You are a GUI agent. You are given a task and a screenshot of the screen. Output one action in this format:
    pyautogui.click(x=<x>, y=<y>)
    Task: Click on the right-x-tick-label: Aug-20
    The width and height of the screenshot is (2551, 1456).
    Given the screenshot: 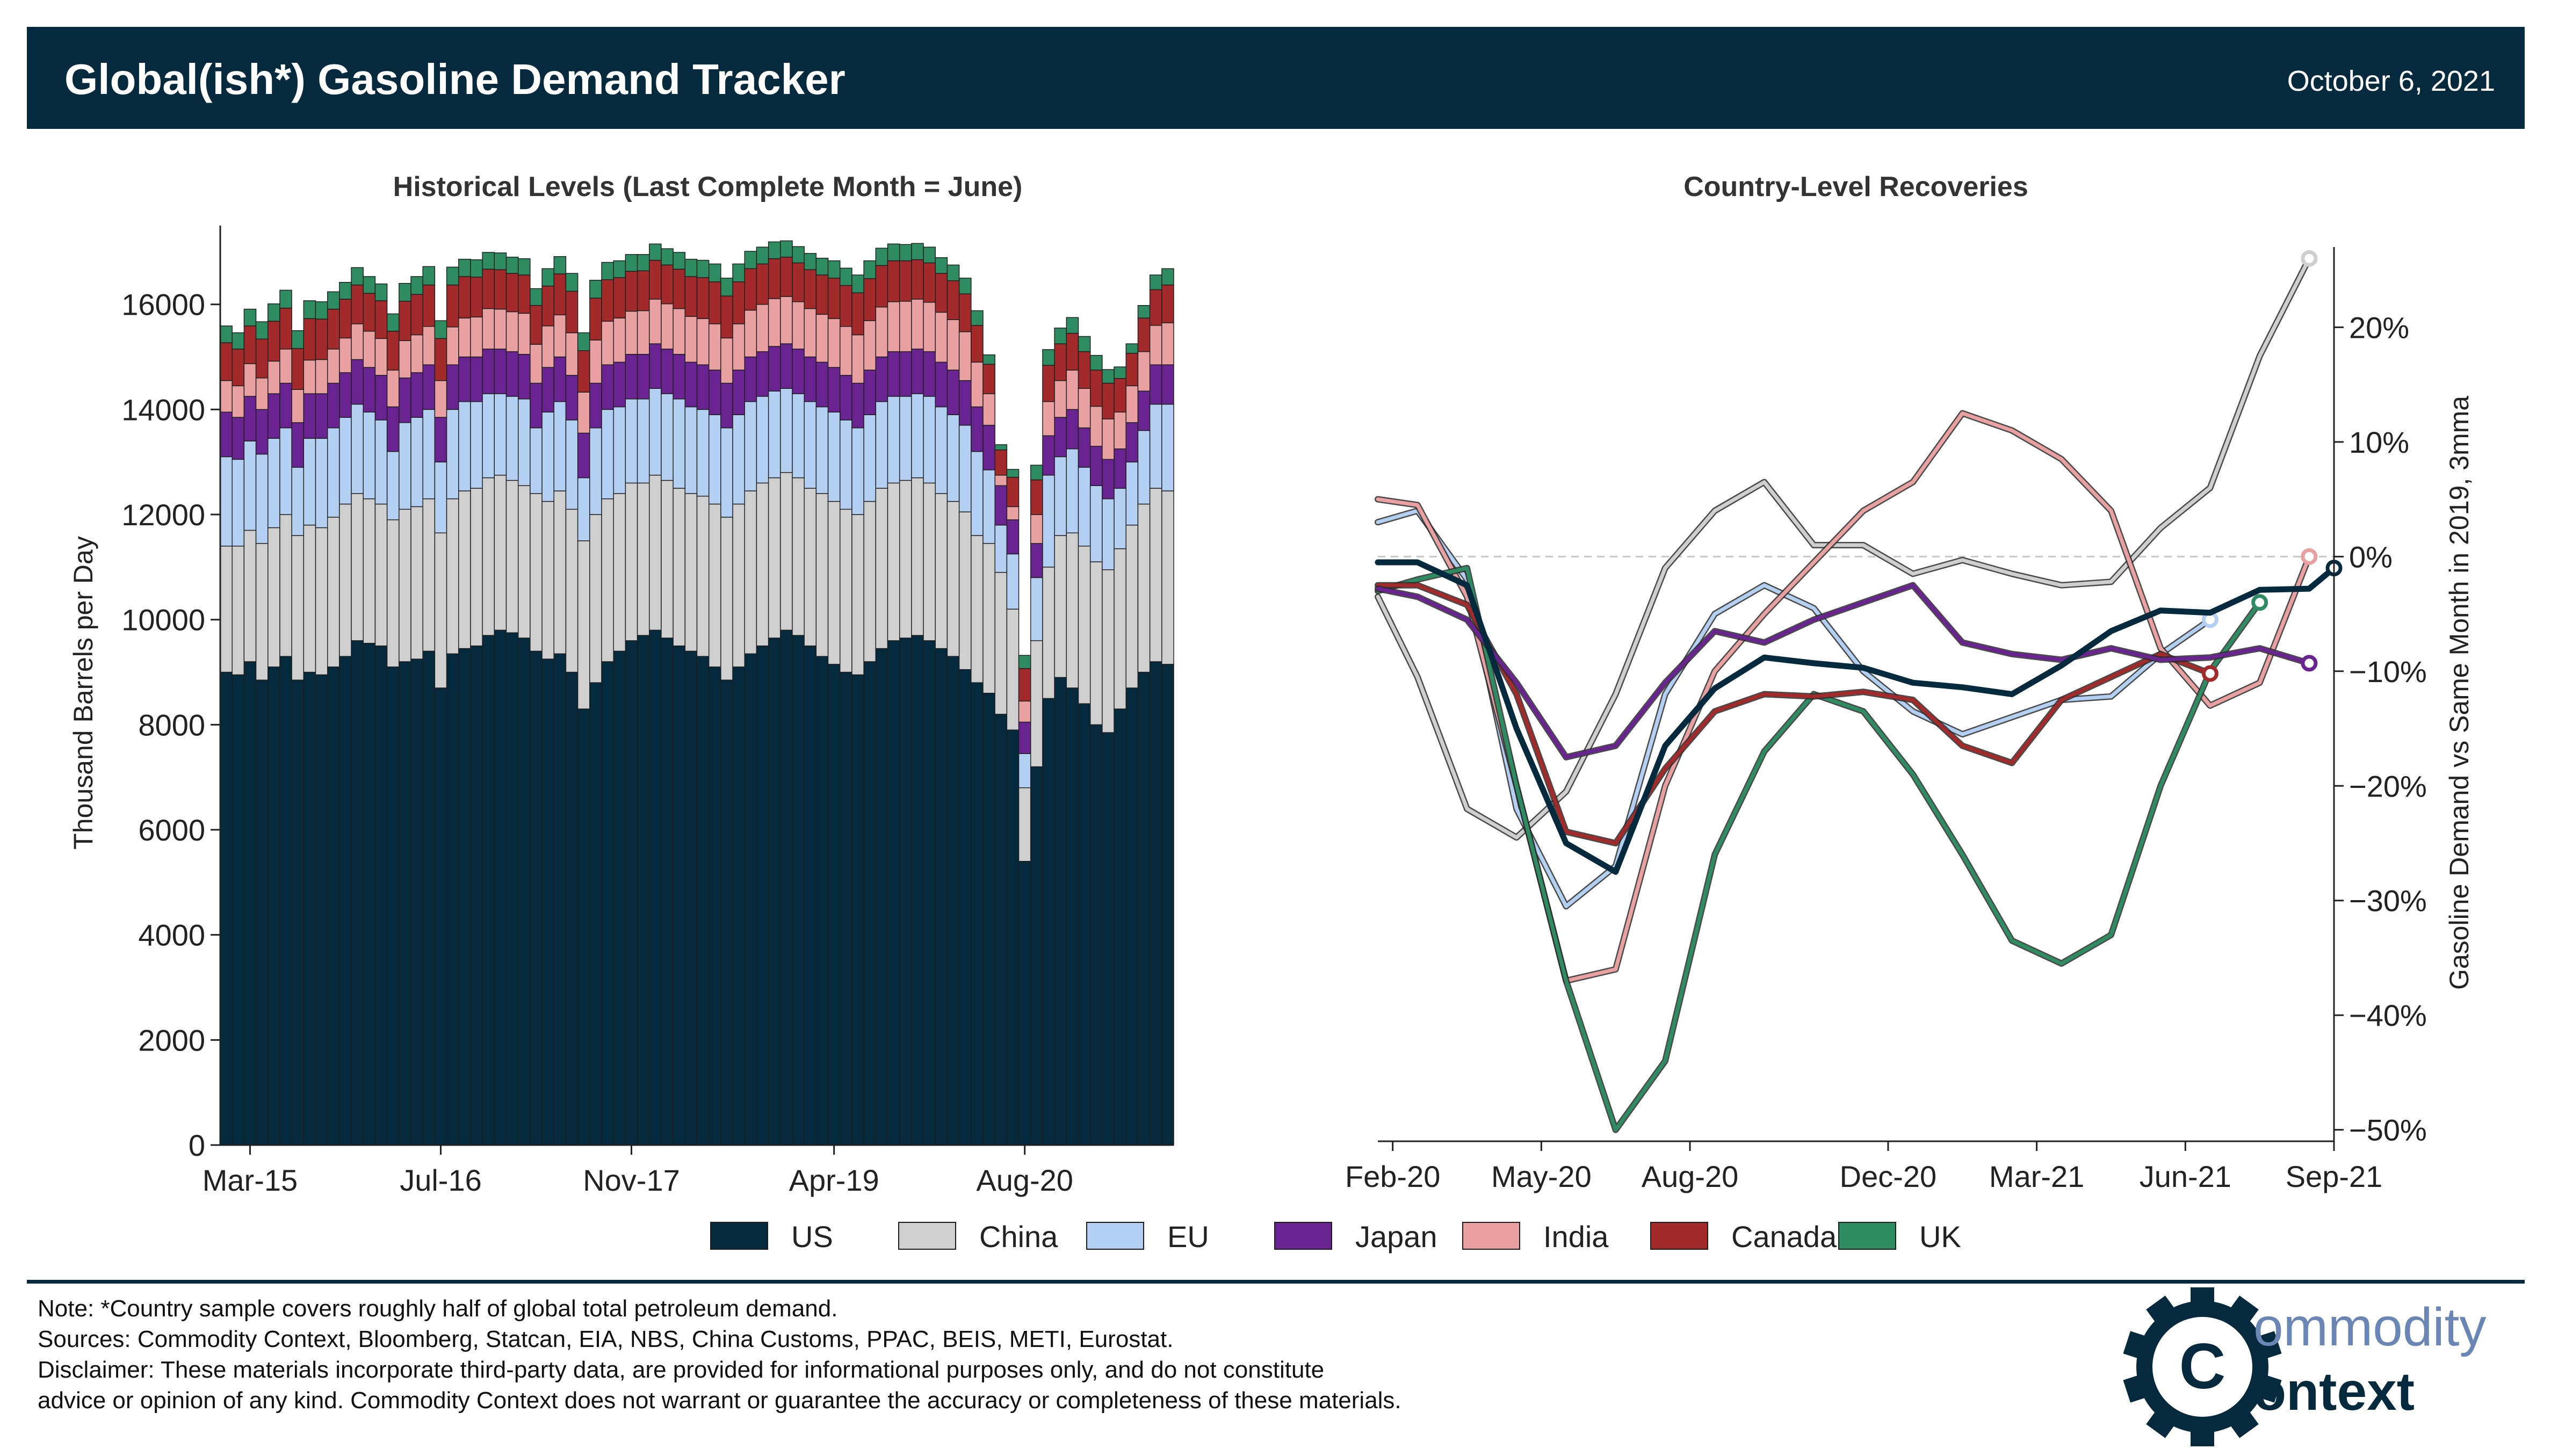 What is the action you would take?
    pyautogui.click(x=1690, y=1176)
    